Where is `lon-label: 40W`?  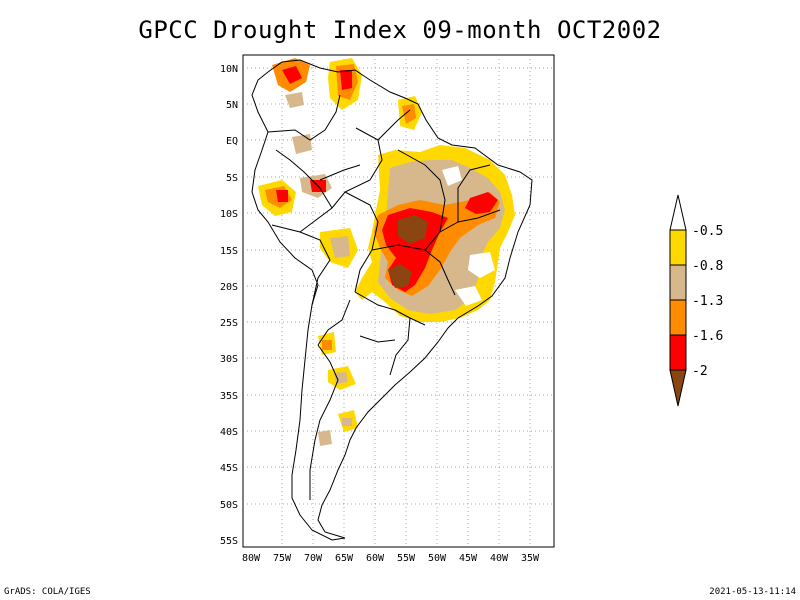 lon-label: 40W is located at coordinates (499, 558).